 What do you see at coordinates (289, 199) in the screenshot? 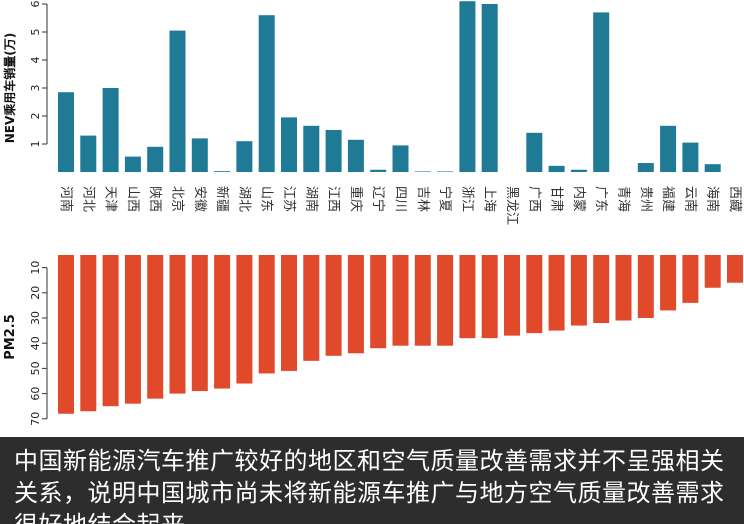
I see `nev-category-label: 江苏` at bounding box center [289, 199].